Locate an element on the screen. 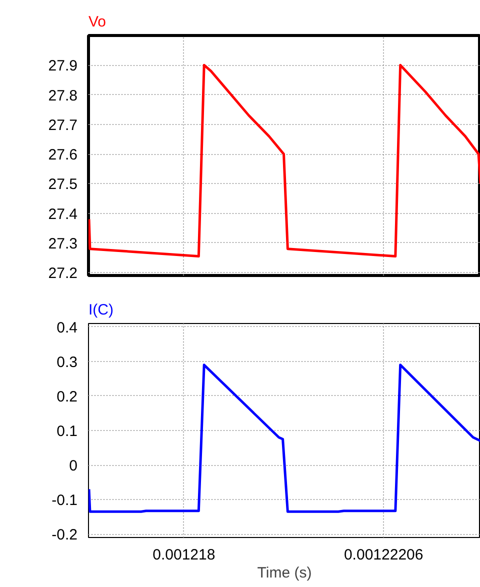 This screenshot has height=587, width=480. y-tick-label: 0.3 is located at coordinates (67, 362).